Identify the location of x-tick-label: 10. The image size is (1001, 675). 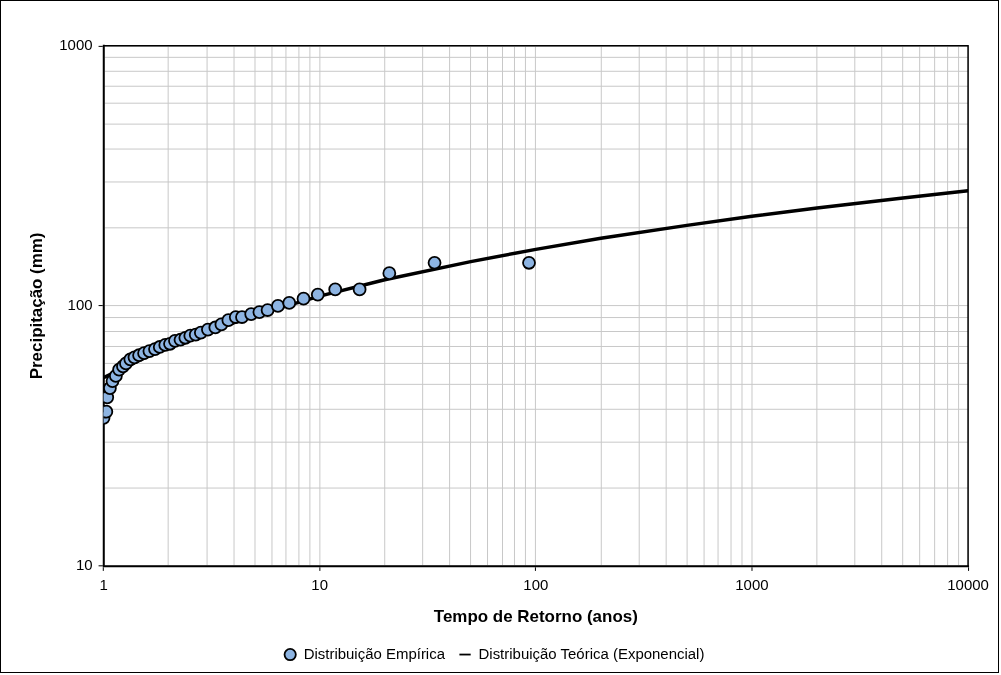
(320, 584).